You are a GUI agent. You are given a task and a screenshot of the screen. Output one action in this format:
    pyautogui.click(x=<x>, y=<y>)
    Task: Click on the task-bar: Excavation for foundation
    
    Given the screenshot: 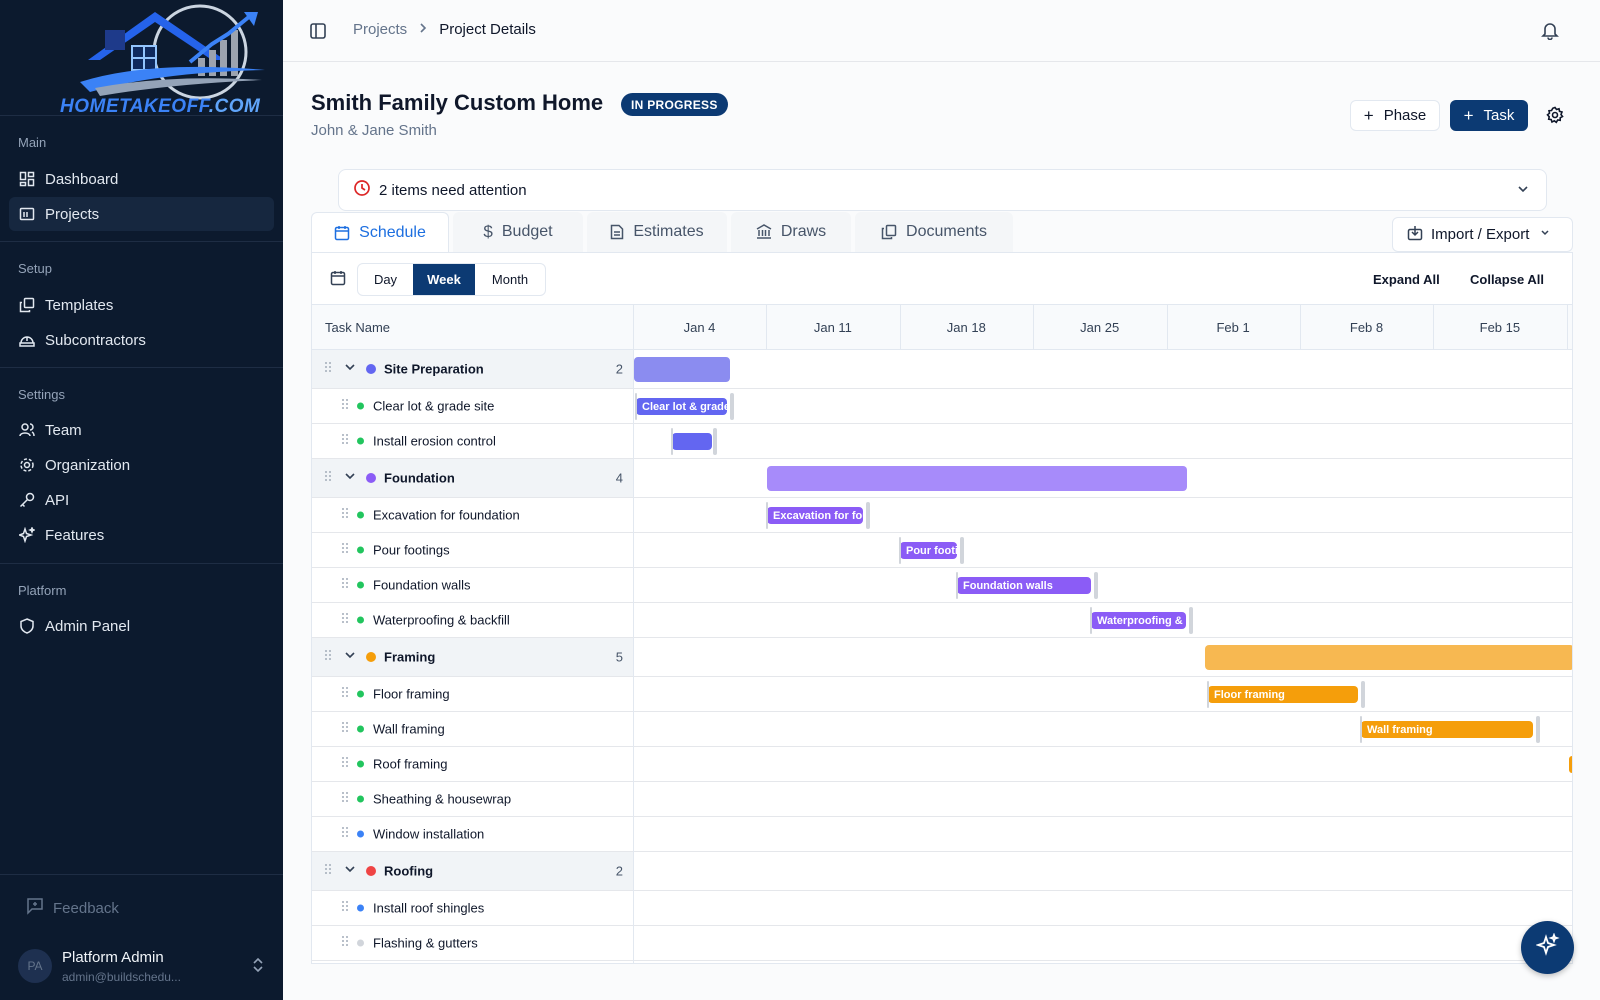 What is the action you would take?
    pyautogui.click(x=815, y=515)
    